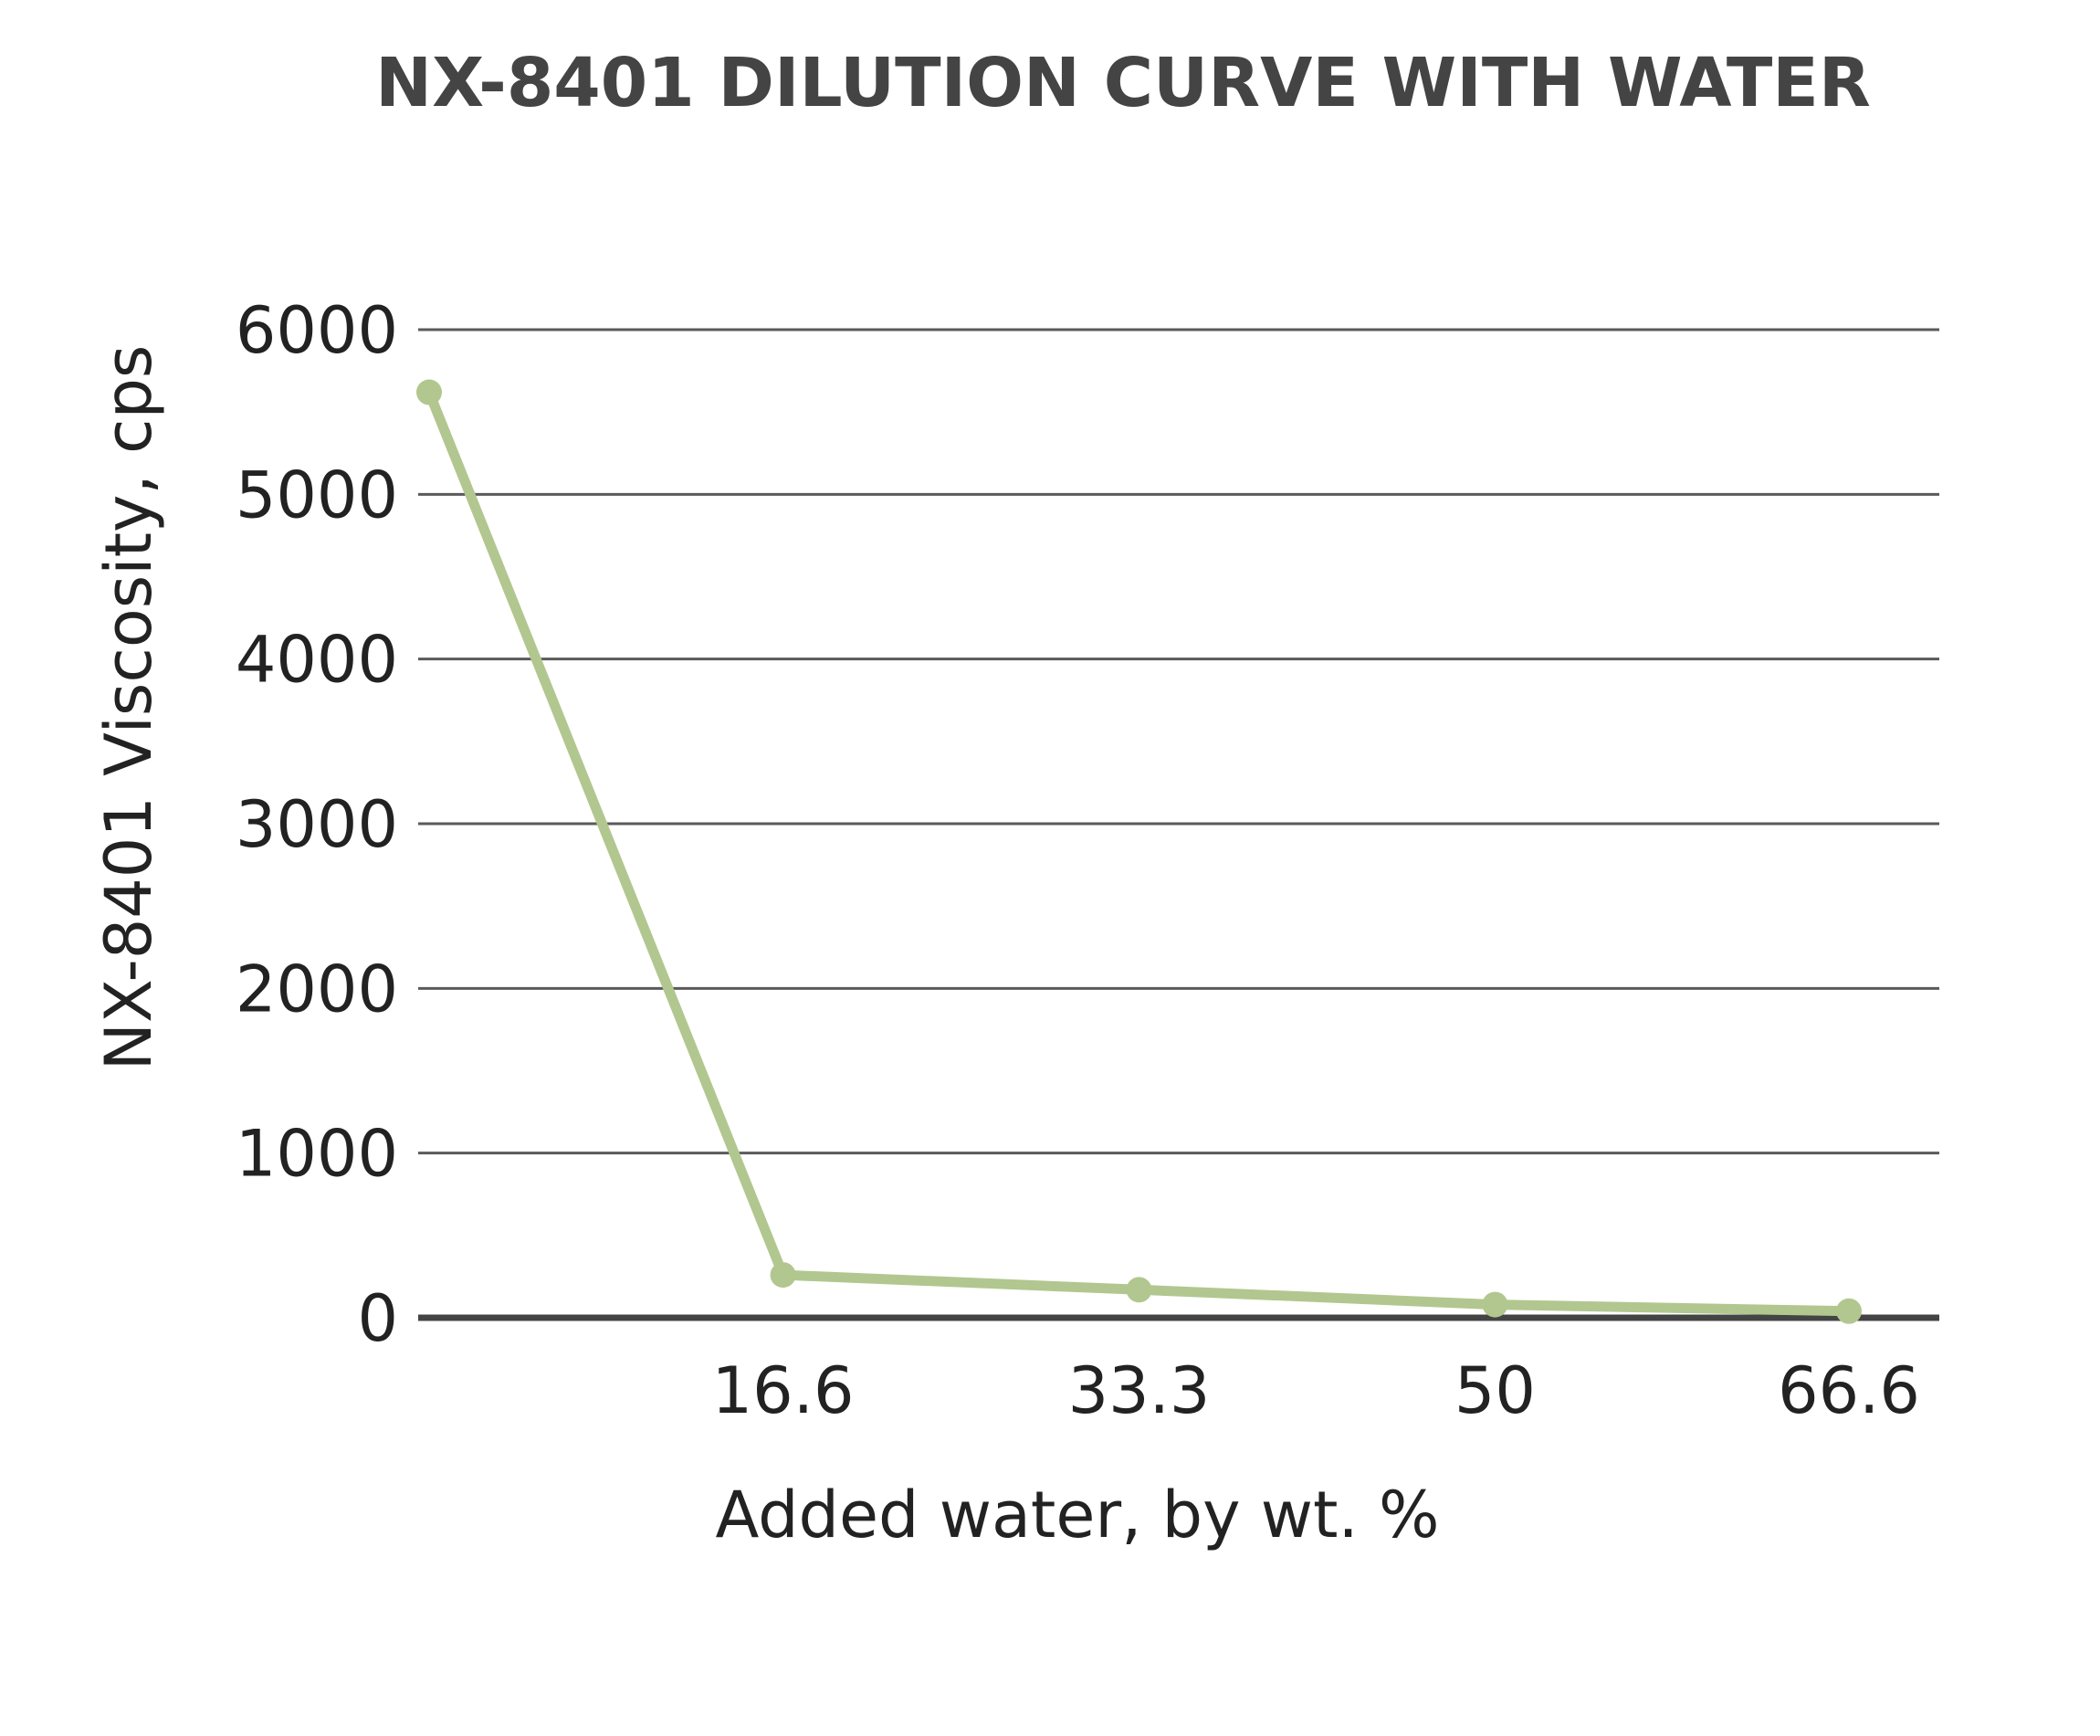 The height and width of the screenshot is (1736, 2100). Describe the element at coordinates (317, 1154) in the screenshot. I see `y-tick-label-1000: 1000` at that location.